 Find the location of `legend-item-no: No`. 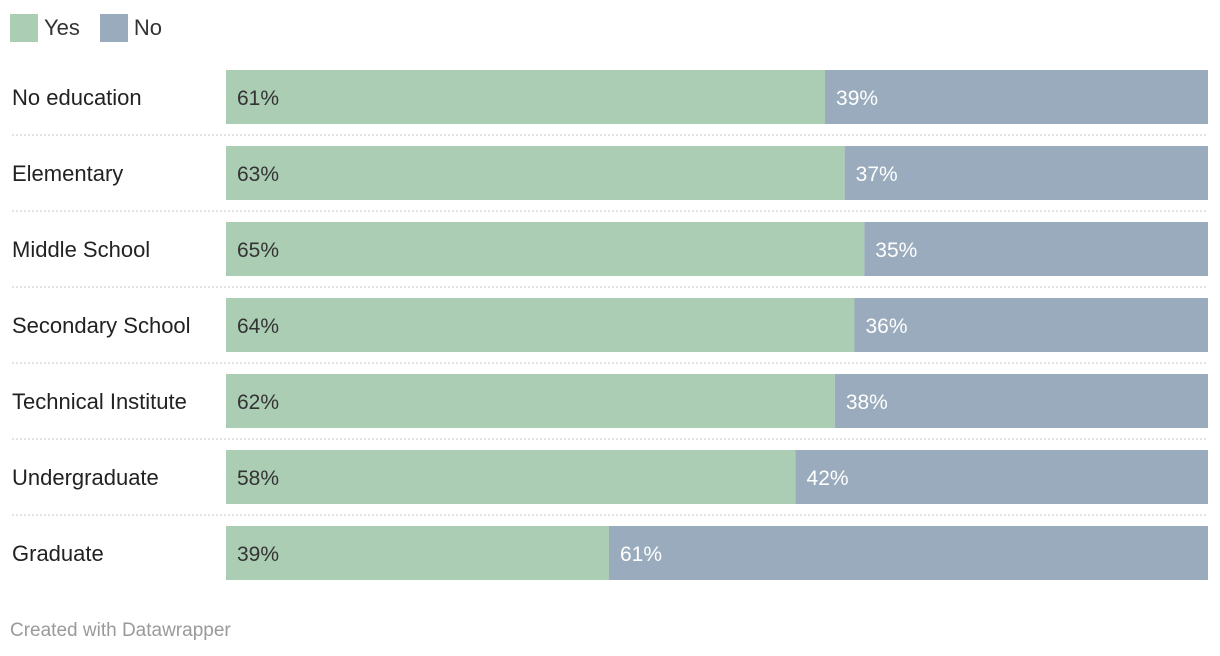

legend-item-no: No is located at coordinates (131, 28).